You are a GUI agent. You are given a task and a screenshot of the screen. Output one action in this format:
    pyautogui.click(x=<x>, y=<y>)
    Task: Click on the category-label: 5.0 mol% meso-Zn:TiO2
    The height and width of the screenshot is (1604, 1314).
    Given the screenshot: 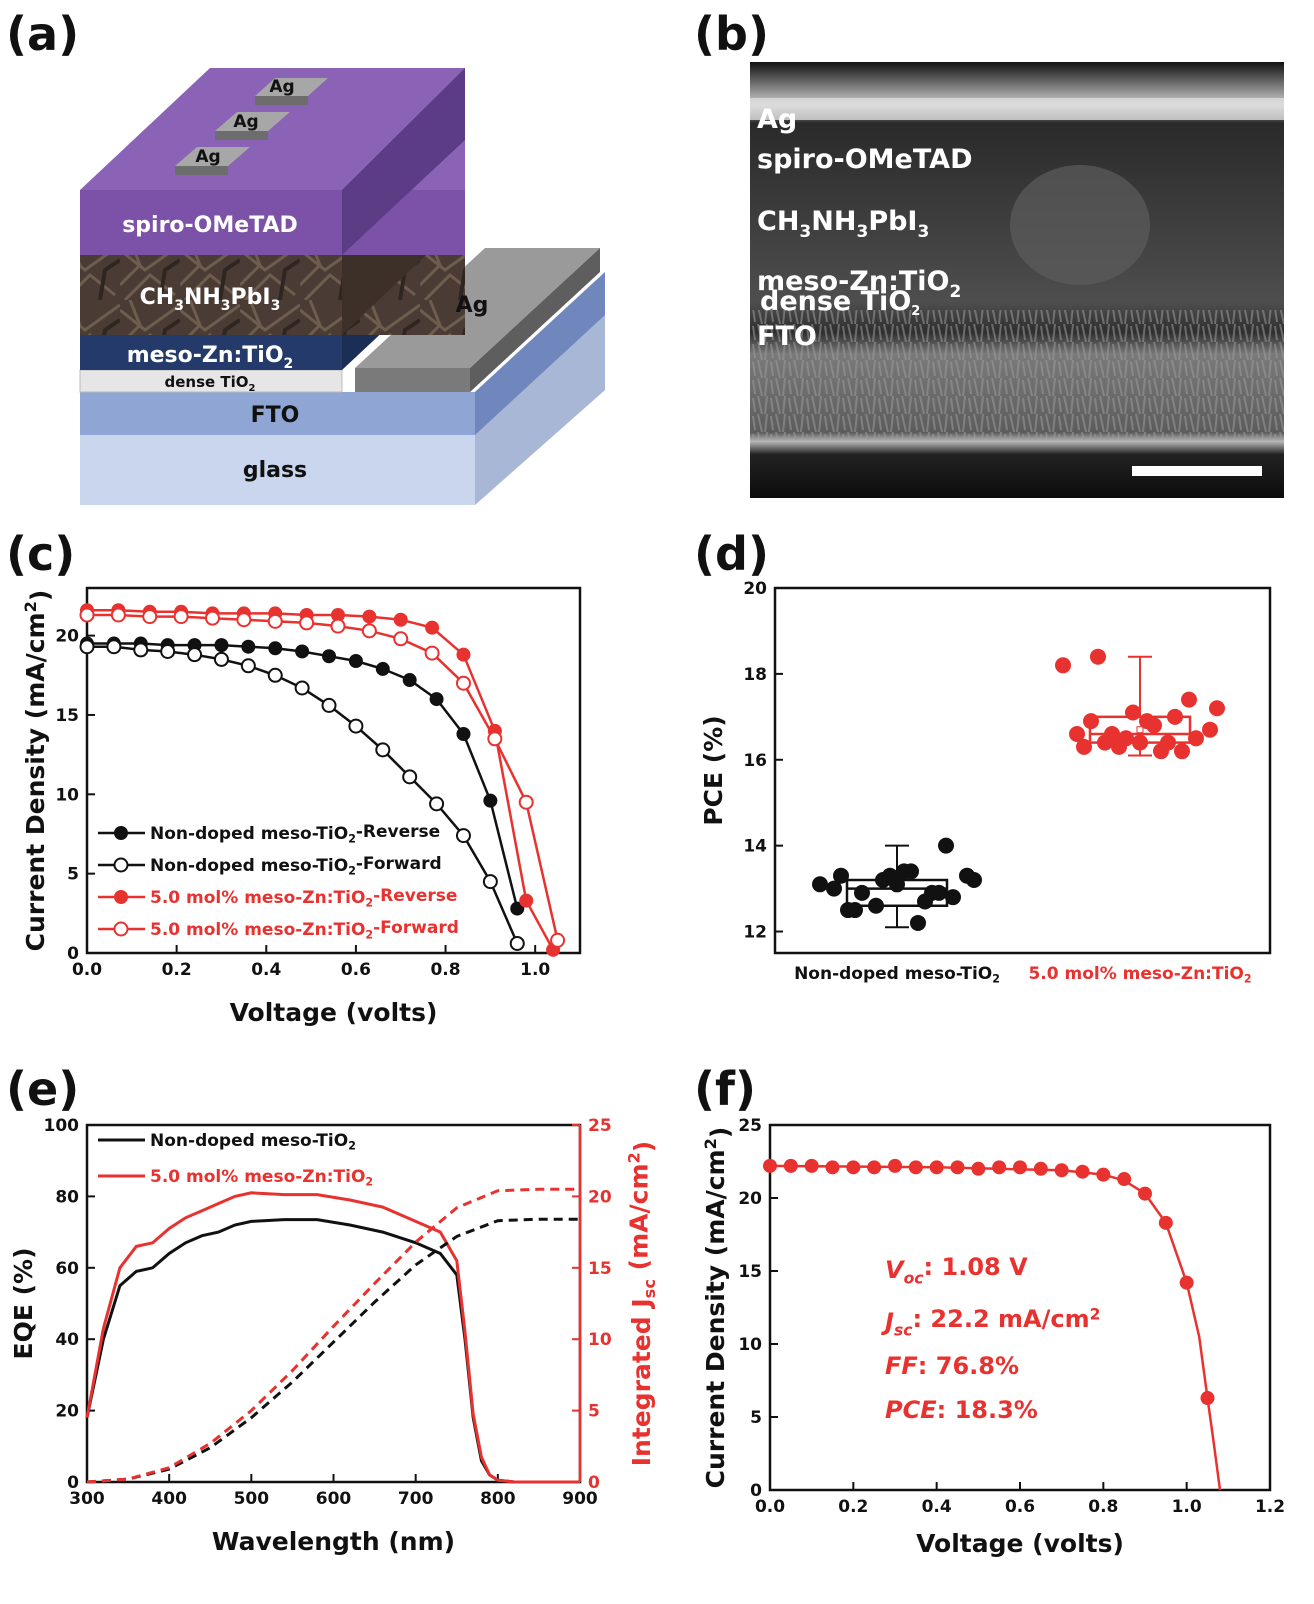 What is the action you would take?
    pyautogui.click(x=1139, y=974)
    